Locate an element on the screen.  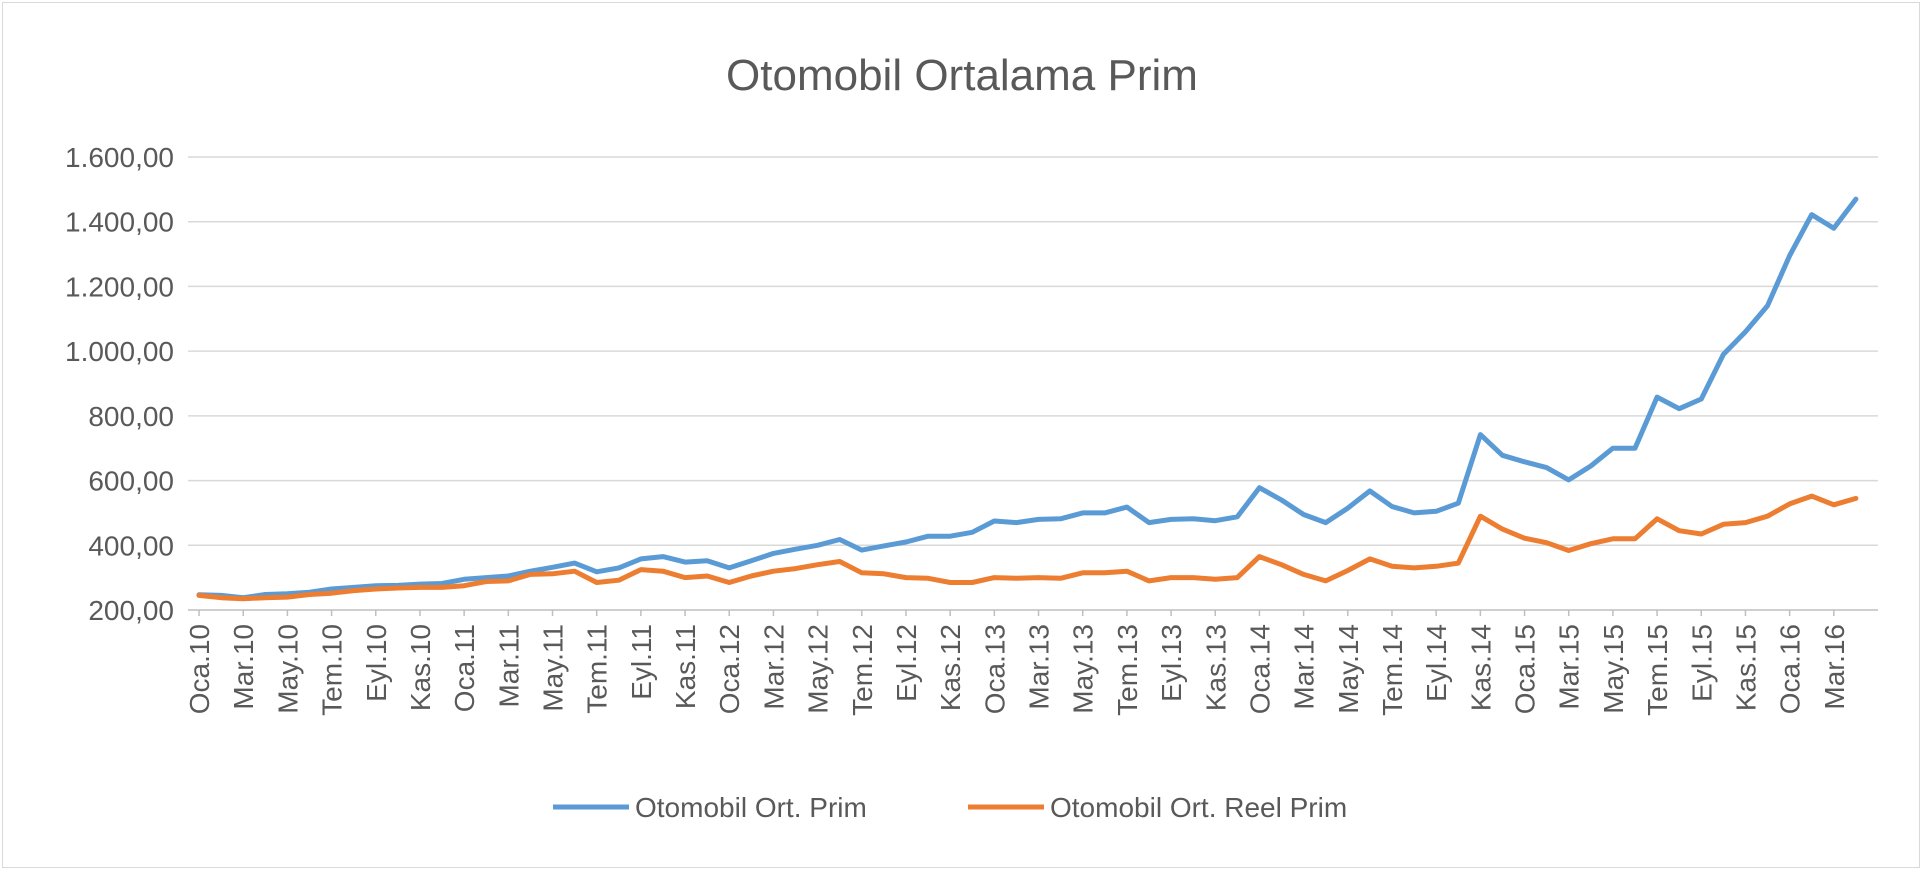
y-tick-label: 400,00 is located at coordinates (131, 545).